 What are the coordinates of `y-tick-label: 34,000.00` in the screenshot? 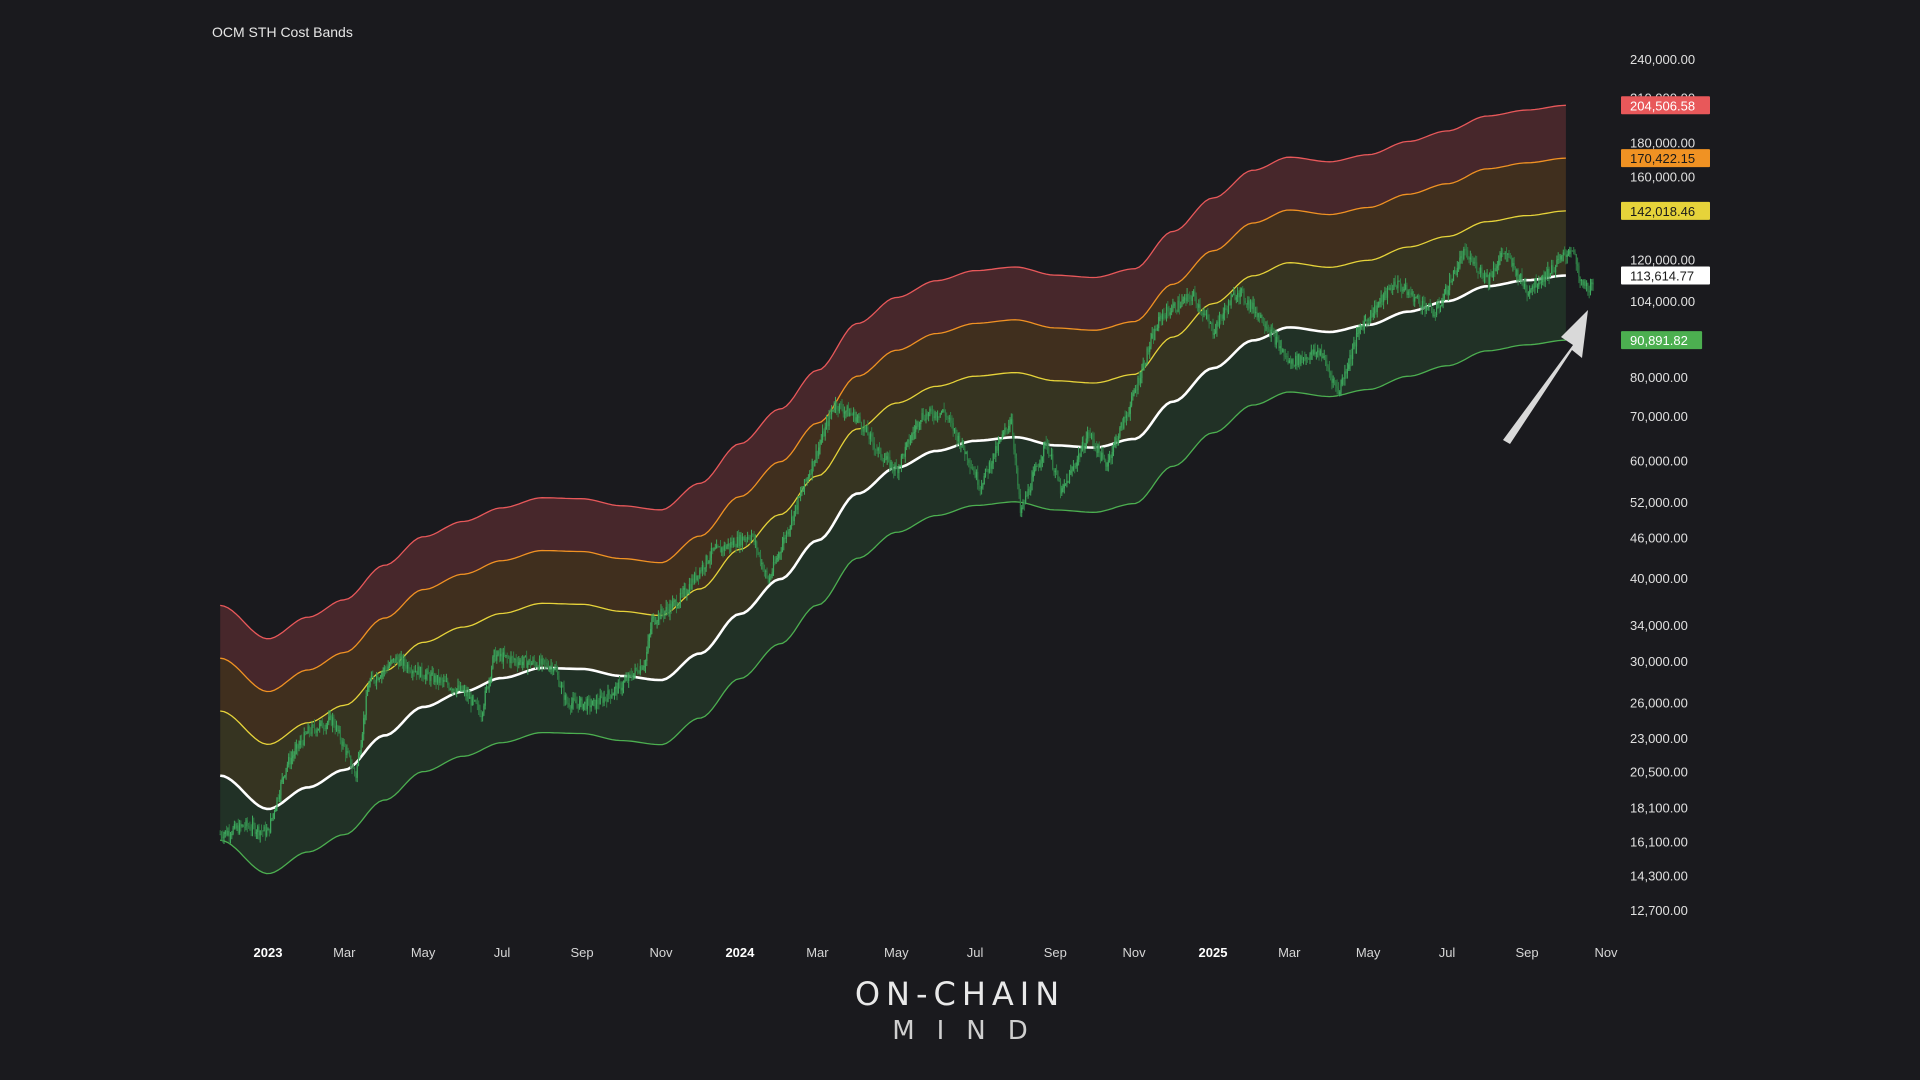 It's located at (1659, 625).